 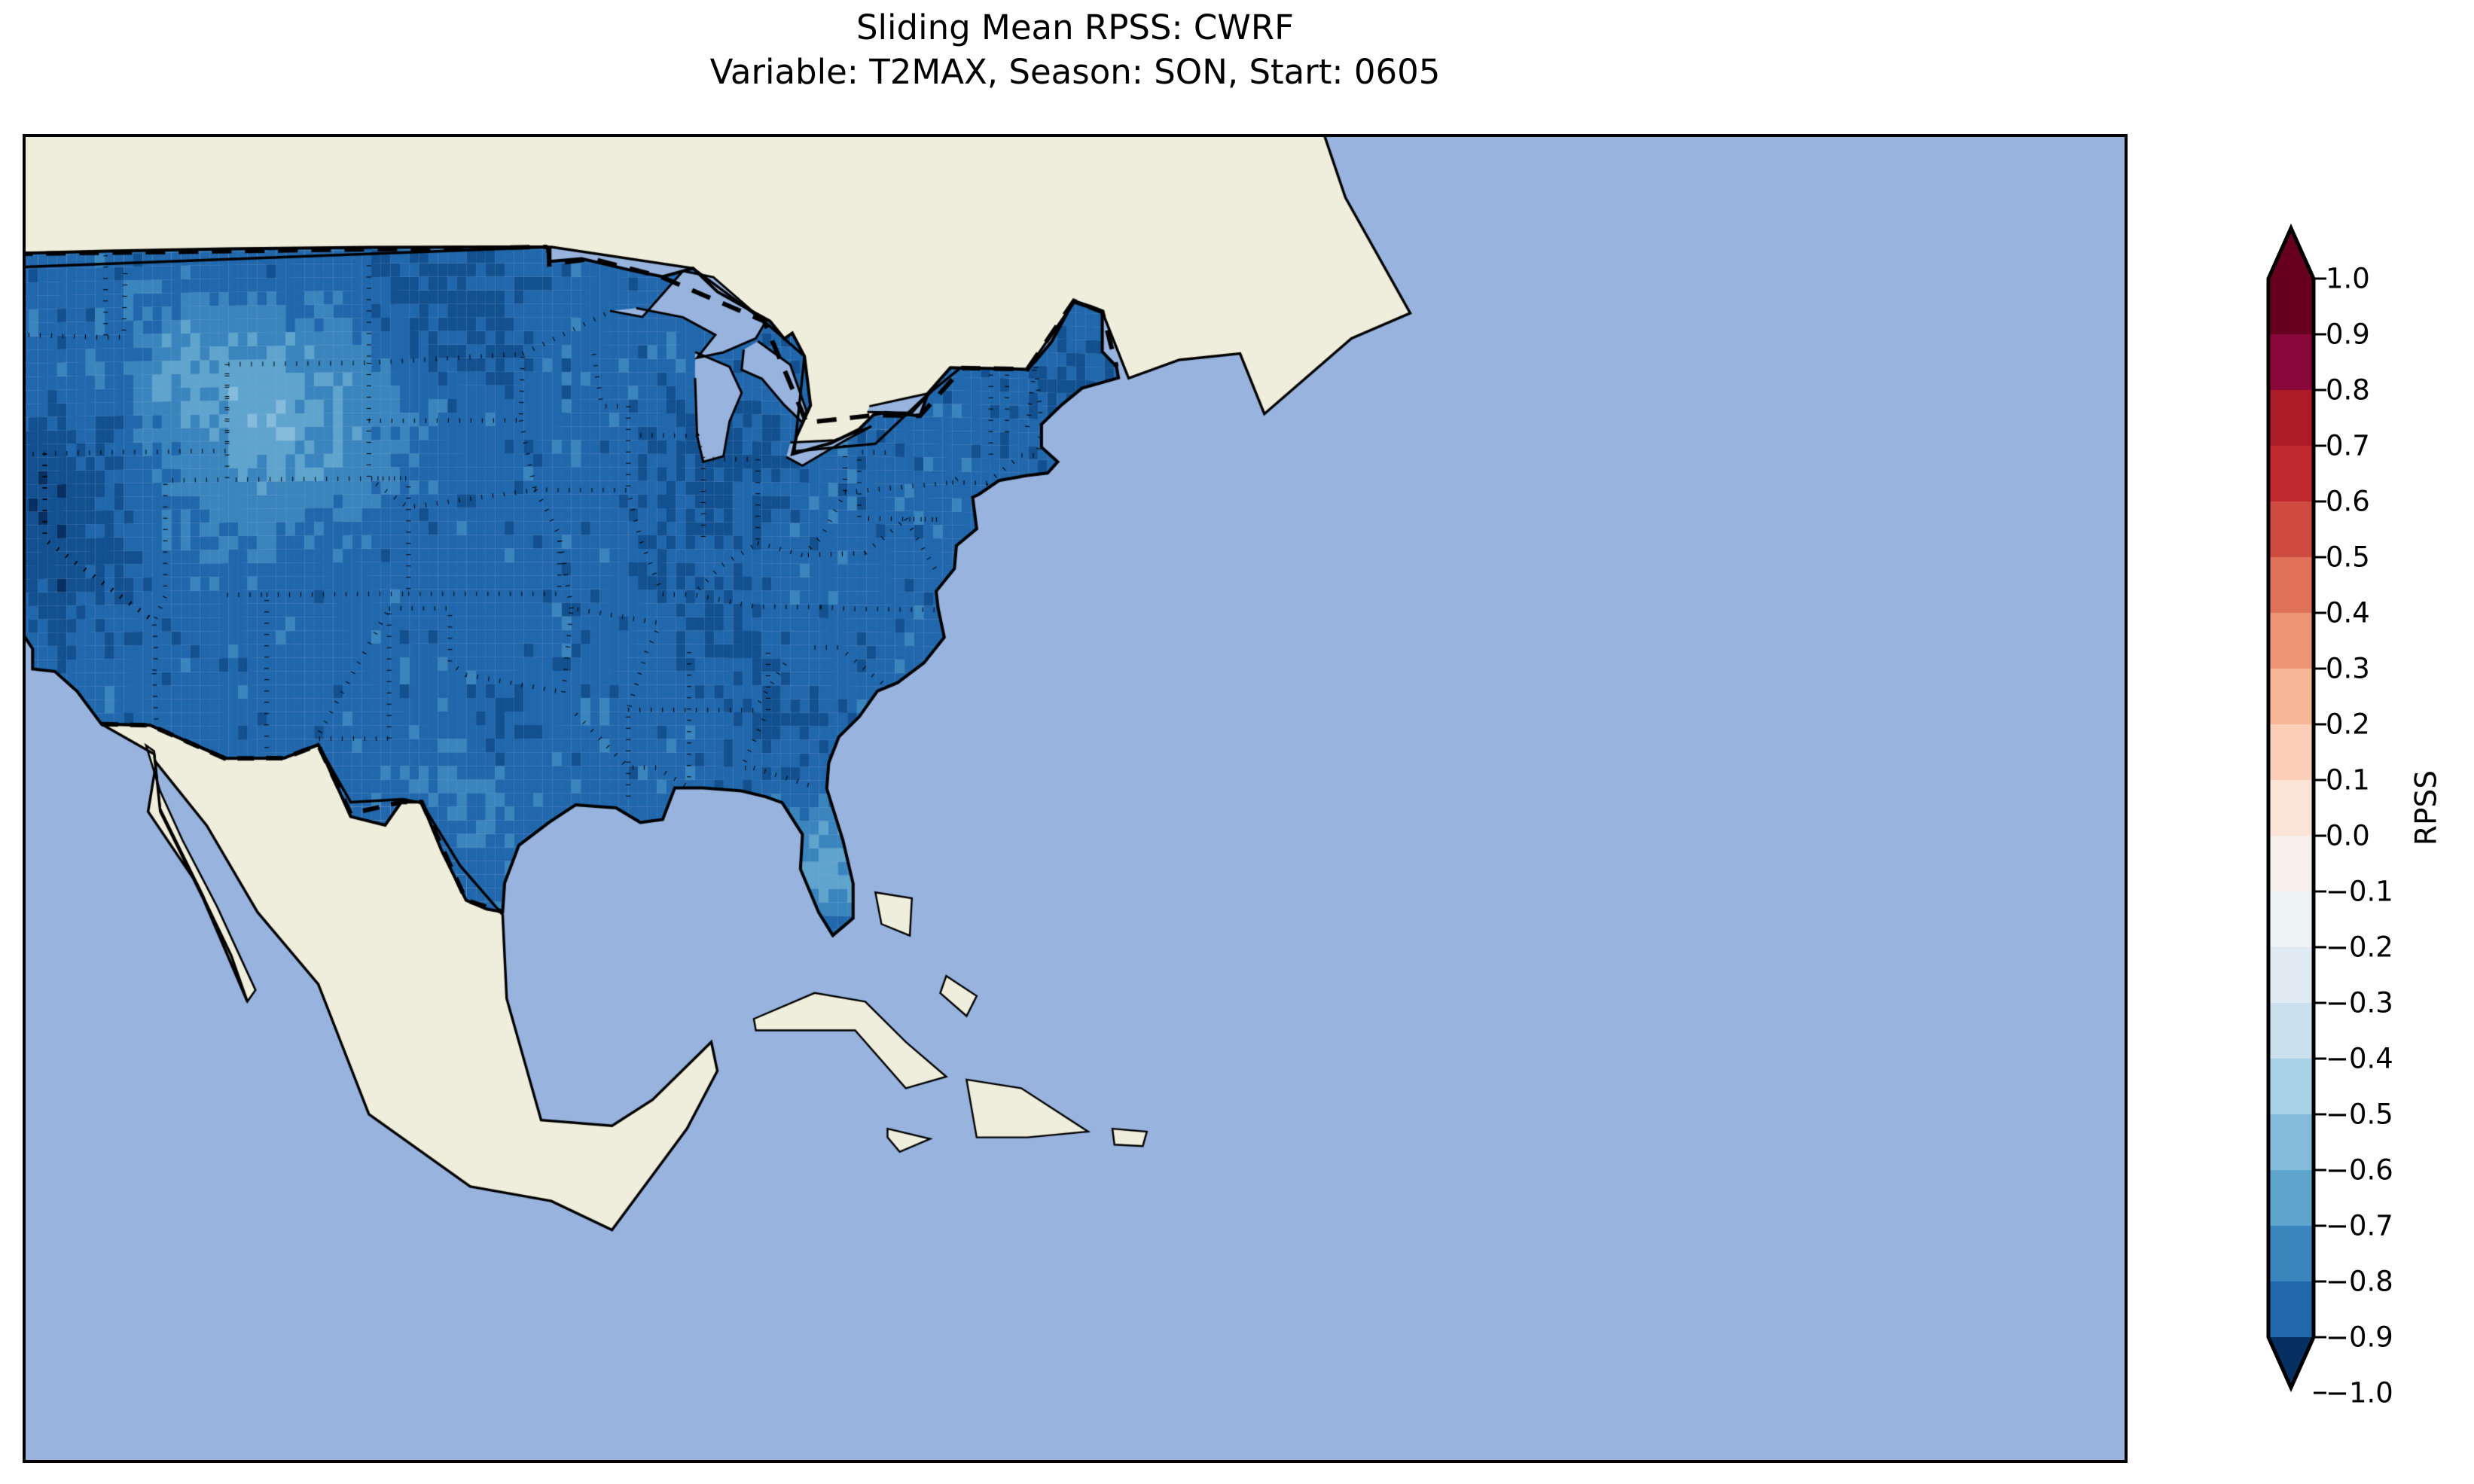 What do you see at coordinates (2348, 724) in the screenshot?
I see `colorbar-tick-label: 0.2` at bounding box center [2348, 724].